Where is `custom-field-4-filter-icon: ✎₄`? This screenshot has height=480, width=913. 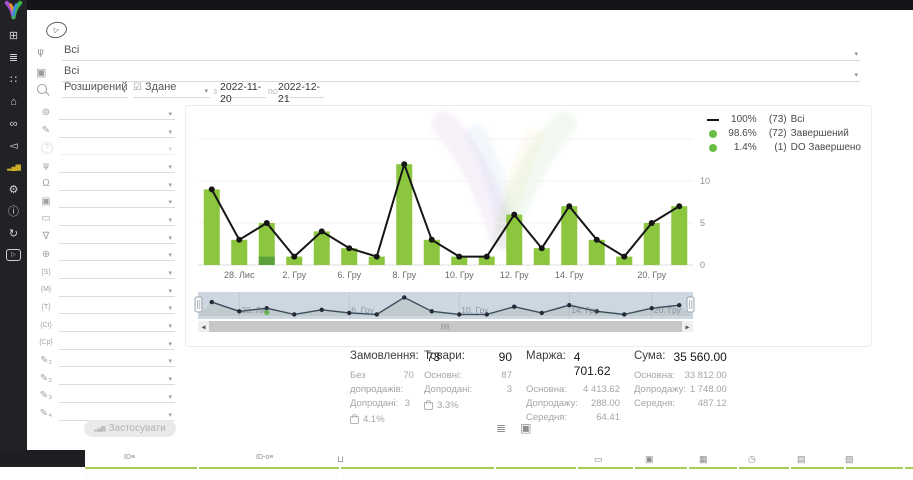 custom-field-4-filter-icon: ✎₄ is located at coordinates (46, 414).